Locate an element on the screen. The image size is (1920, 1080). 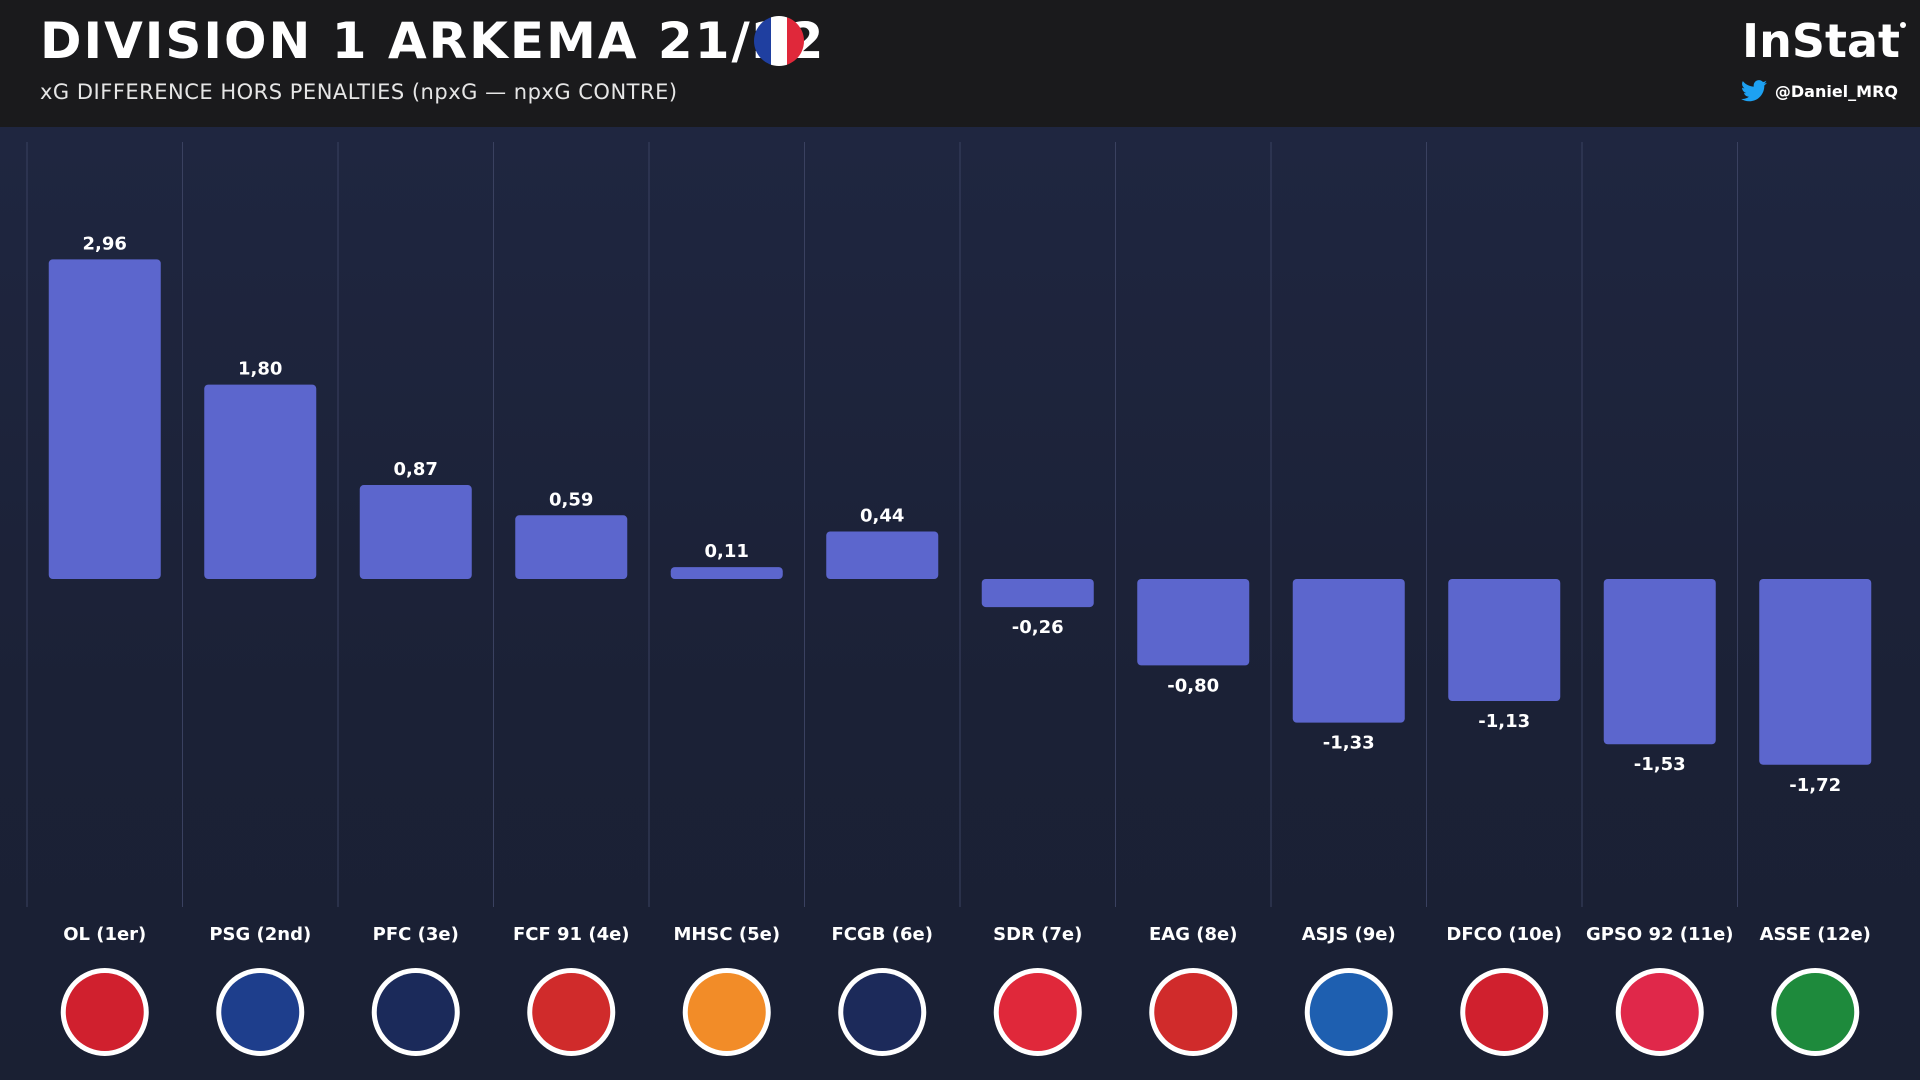
category-label-3: FCF 91 (4e) is located at coordinates (571, 934).